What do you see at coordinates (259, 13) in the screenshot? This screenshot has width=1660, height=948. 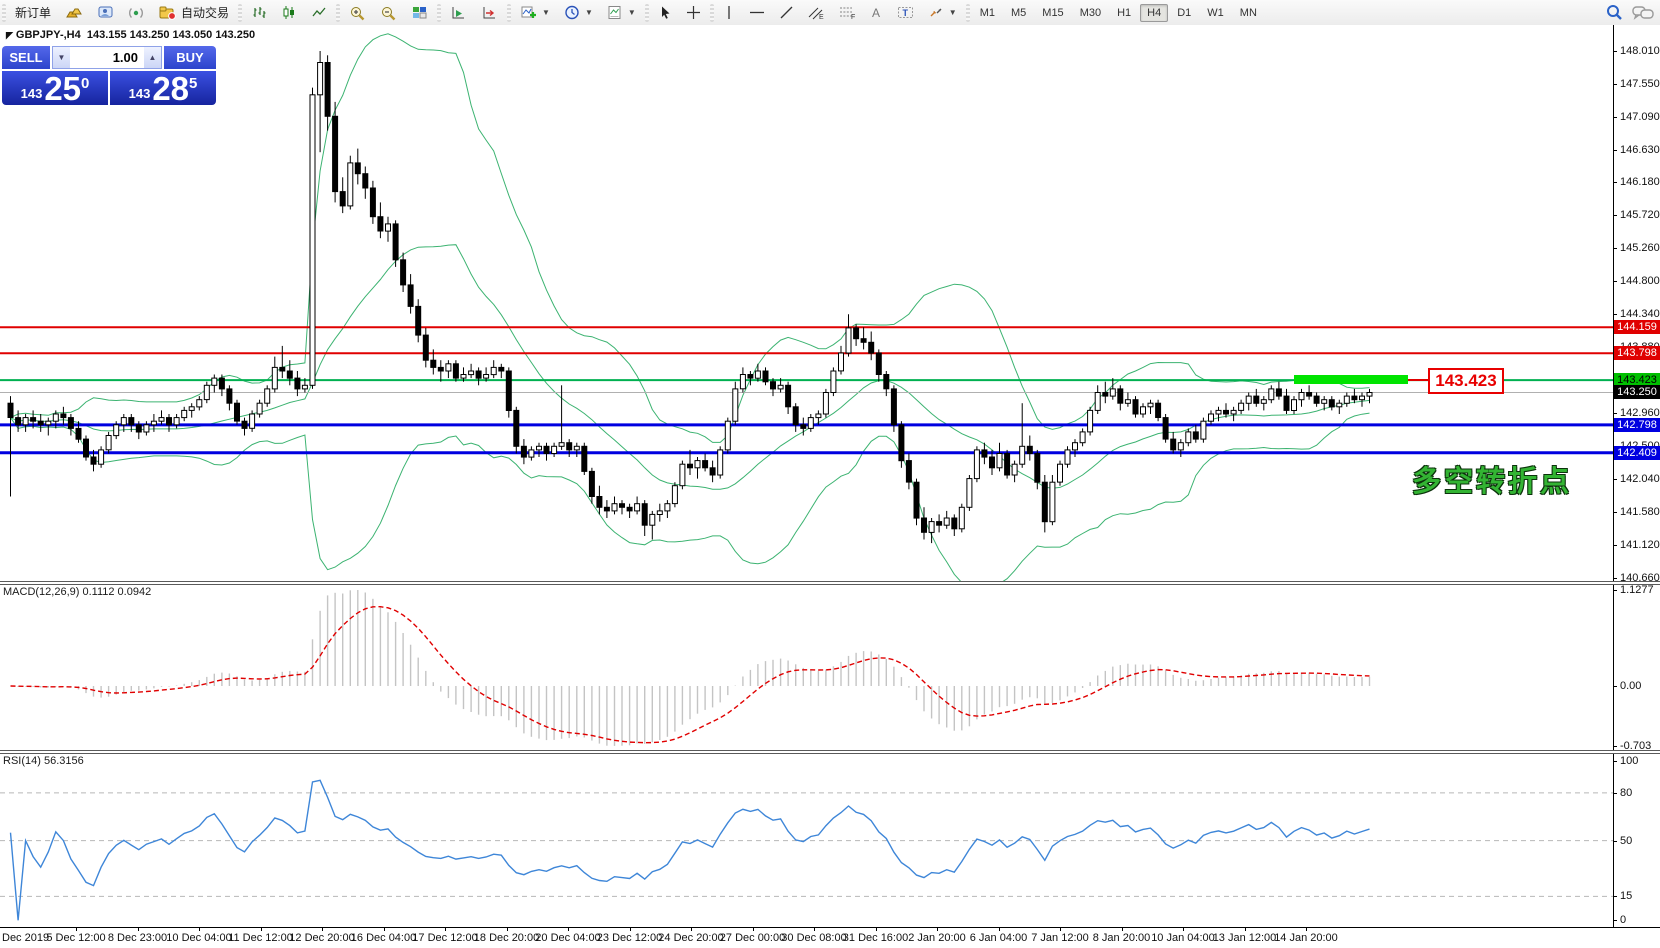 I see `bar-chart-button` at bounding box center [259, 13].